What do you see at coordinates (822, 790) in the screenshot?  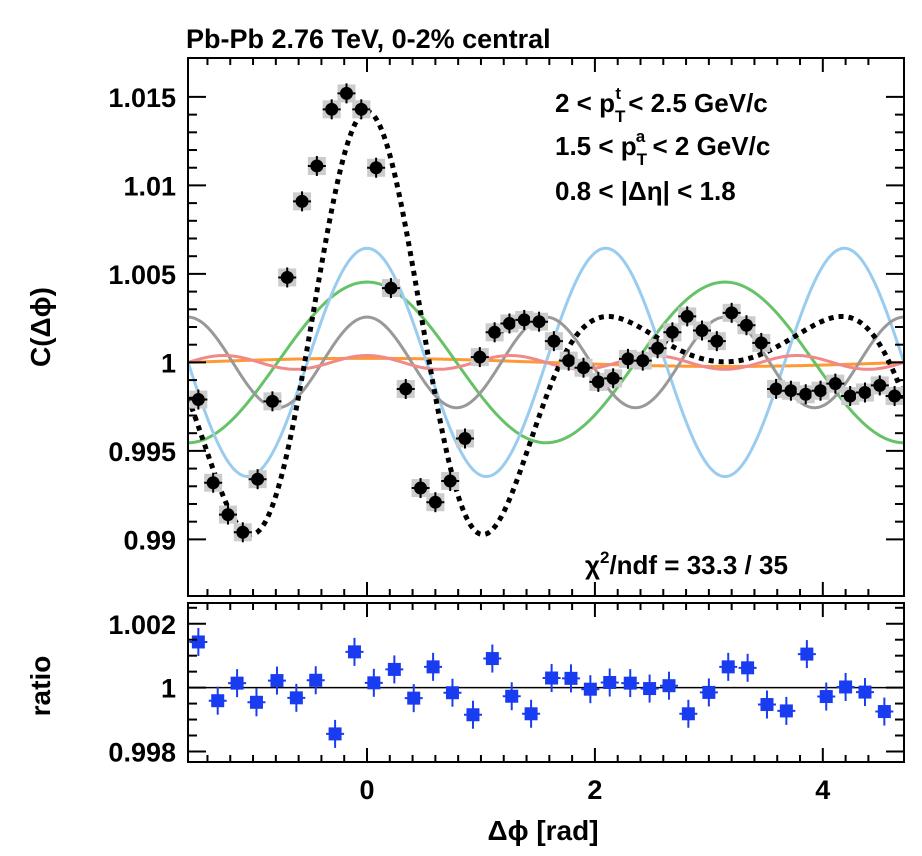 I see `x-tick-label: 4` at bounding box center [822, 790].